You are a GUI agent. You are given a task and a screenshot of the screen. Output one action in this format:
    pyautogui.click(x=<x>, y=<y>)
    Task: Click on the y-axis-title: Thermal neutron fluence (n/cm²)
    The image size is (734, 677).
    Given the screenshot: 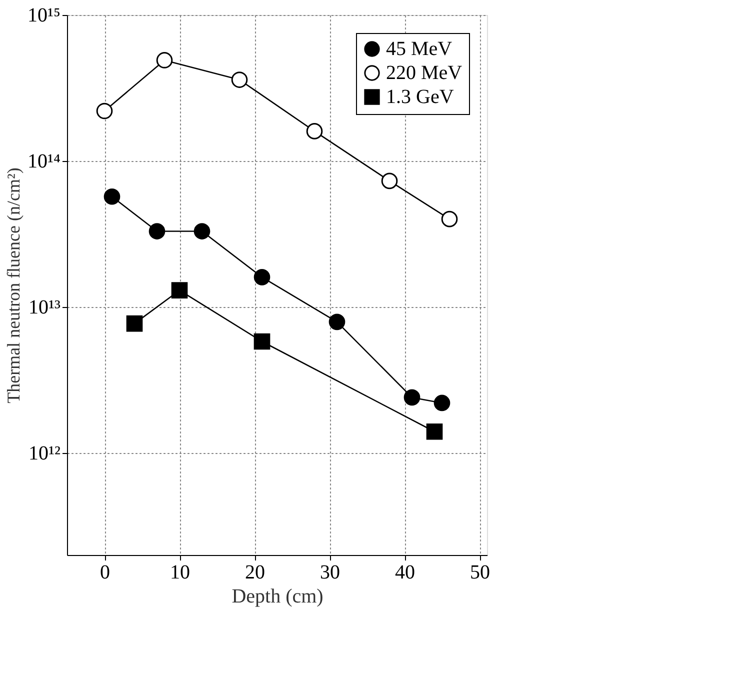 What is the action you would take?
    pyautogui.click(x=14, y=286)
    